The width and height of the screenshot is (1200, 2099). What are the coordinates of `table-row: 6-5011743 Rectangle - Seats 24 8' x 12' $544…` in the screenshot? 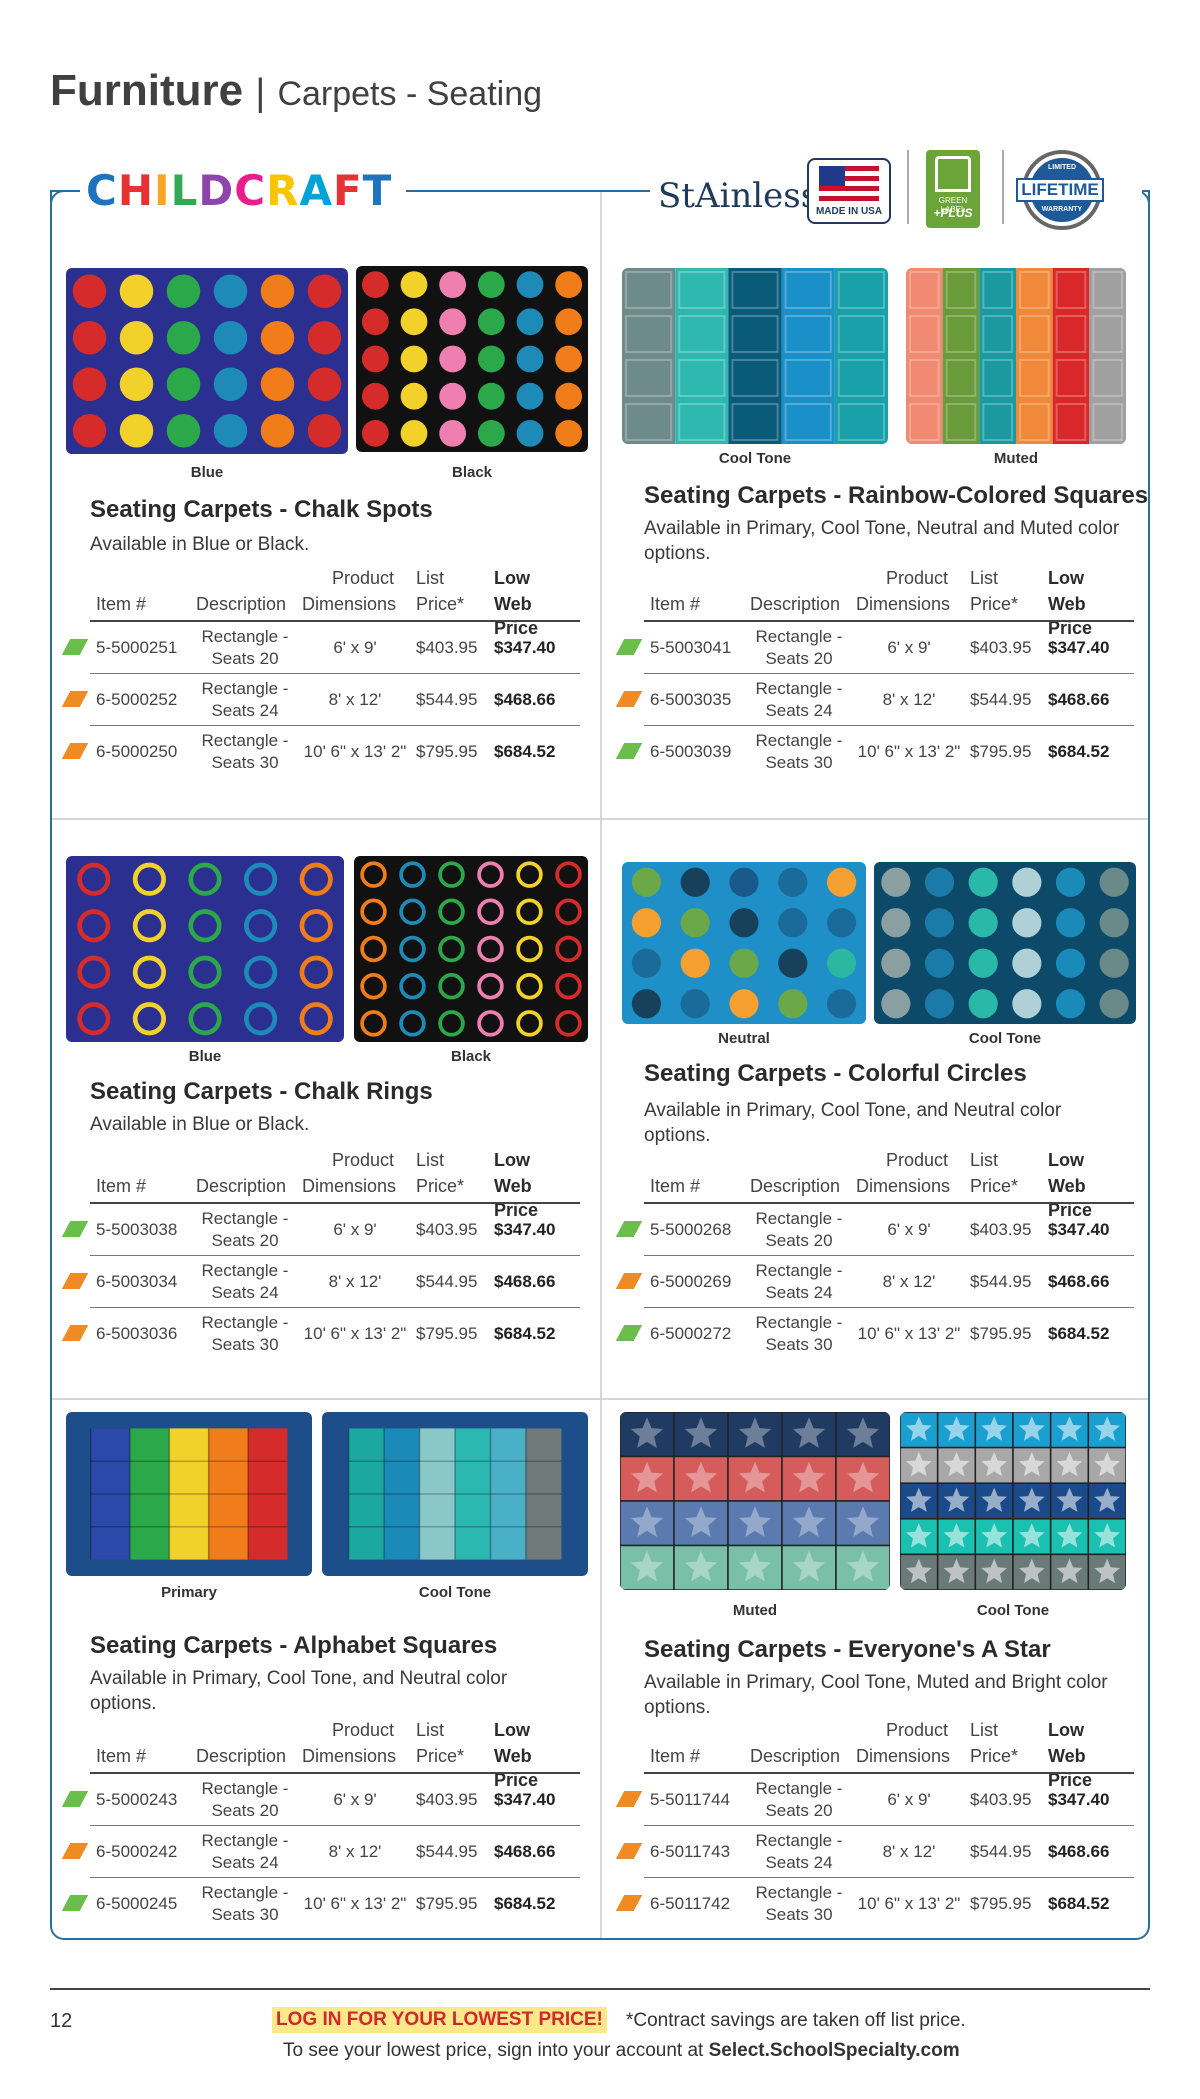 It's located at (874, 1852).